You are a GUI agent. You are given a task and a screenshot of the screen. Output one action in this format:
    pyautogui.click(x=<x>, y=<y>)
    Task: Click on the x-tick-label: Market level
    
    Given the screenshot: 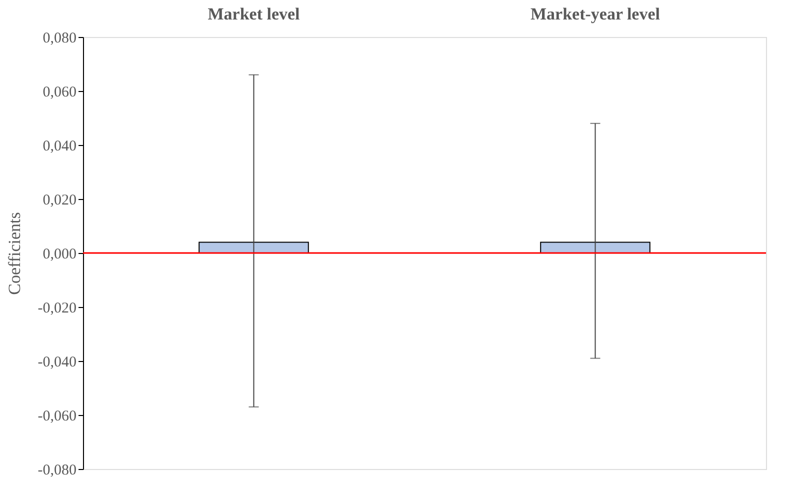 What is the action you would take?
    pyautogui.click(x=254, y=14)
    